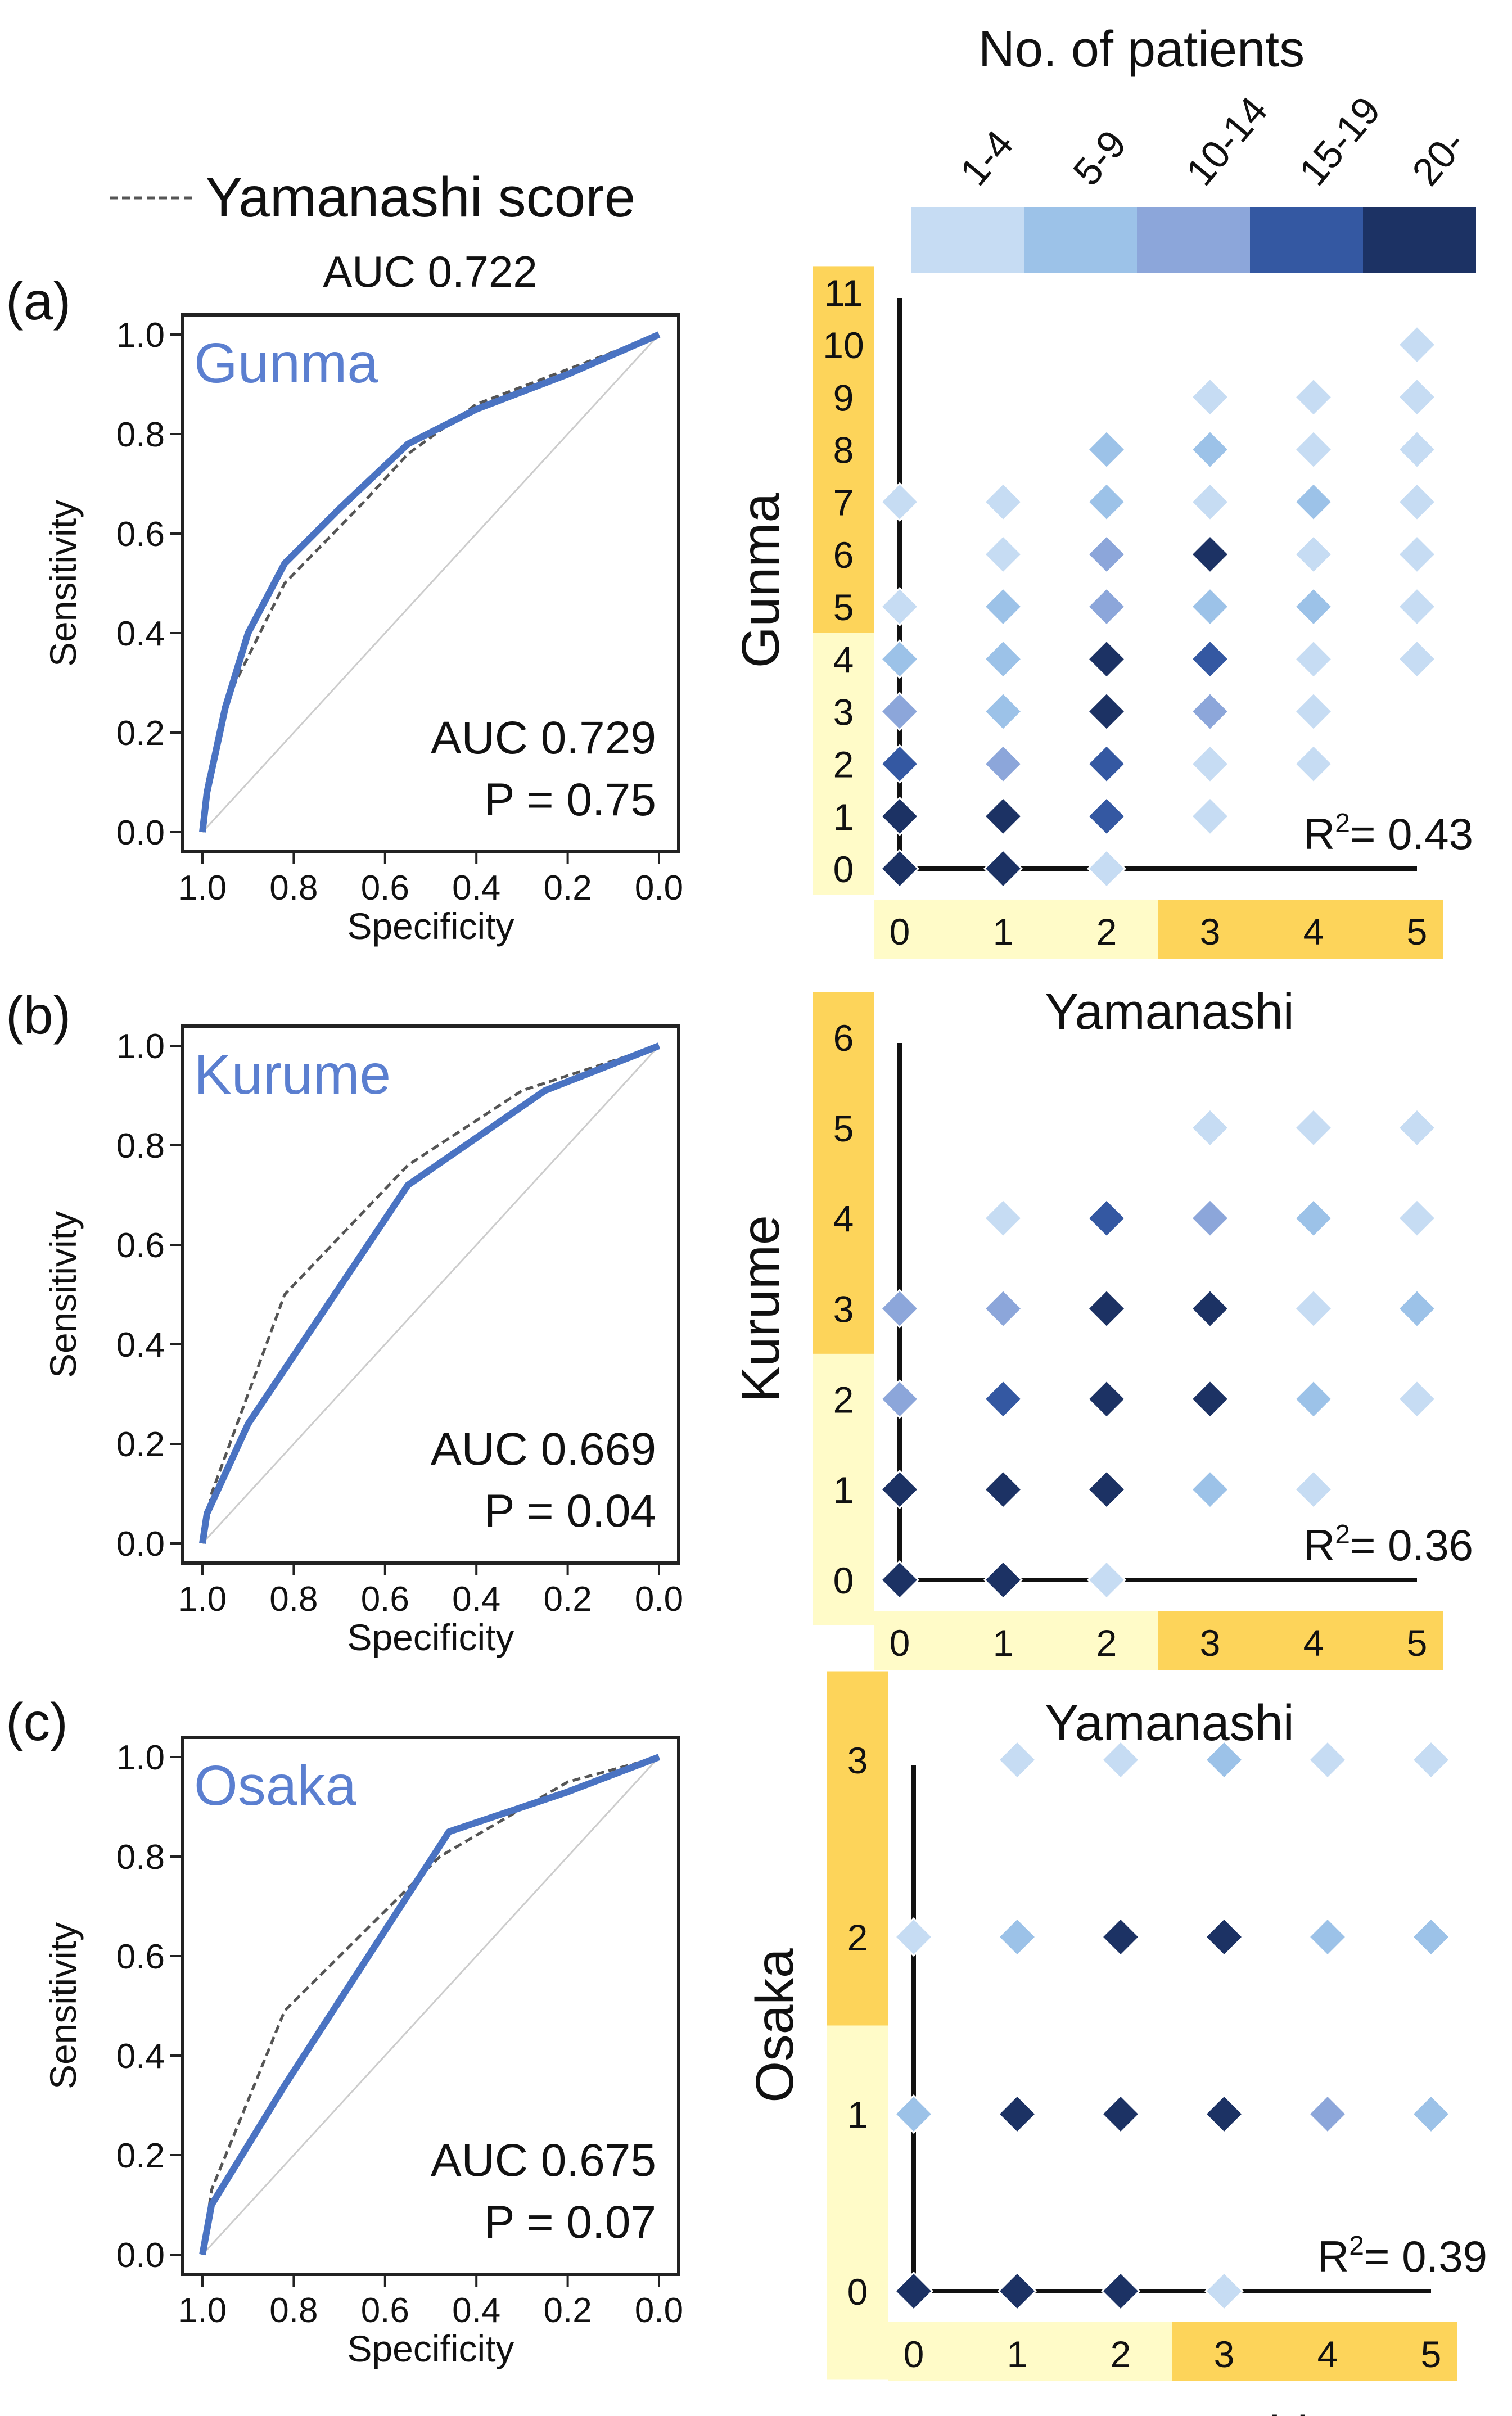 The height and width of the screenshot is (2416, 1512). Describe the element at coordinates (63, 583) in the screenshot. I see `y-axis-label: Sensitivity` at that location.